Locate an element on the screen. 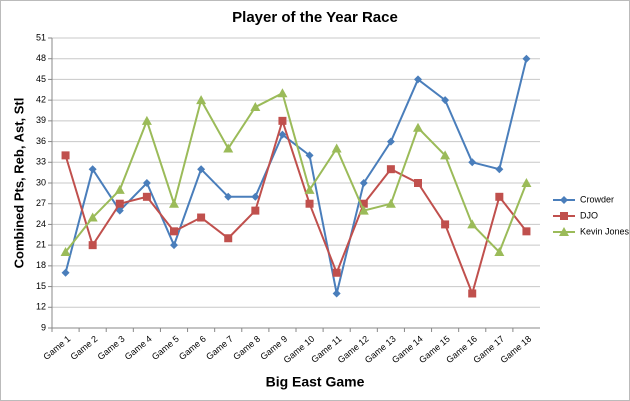  y-tick-label: 45 is located at coordinates (41, 79).